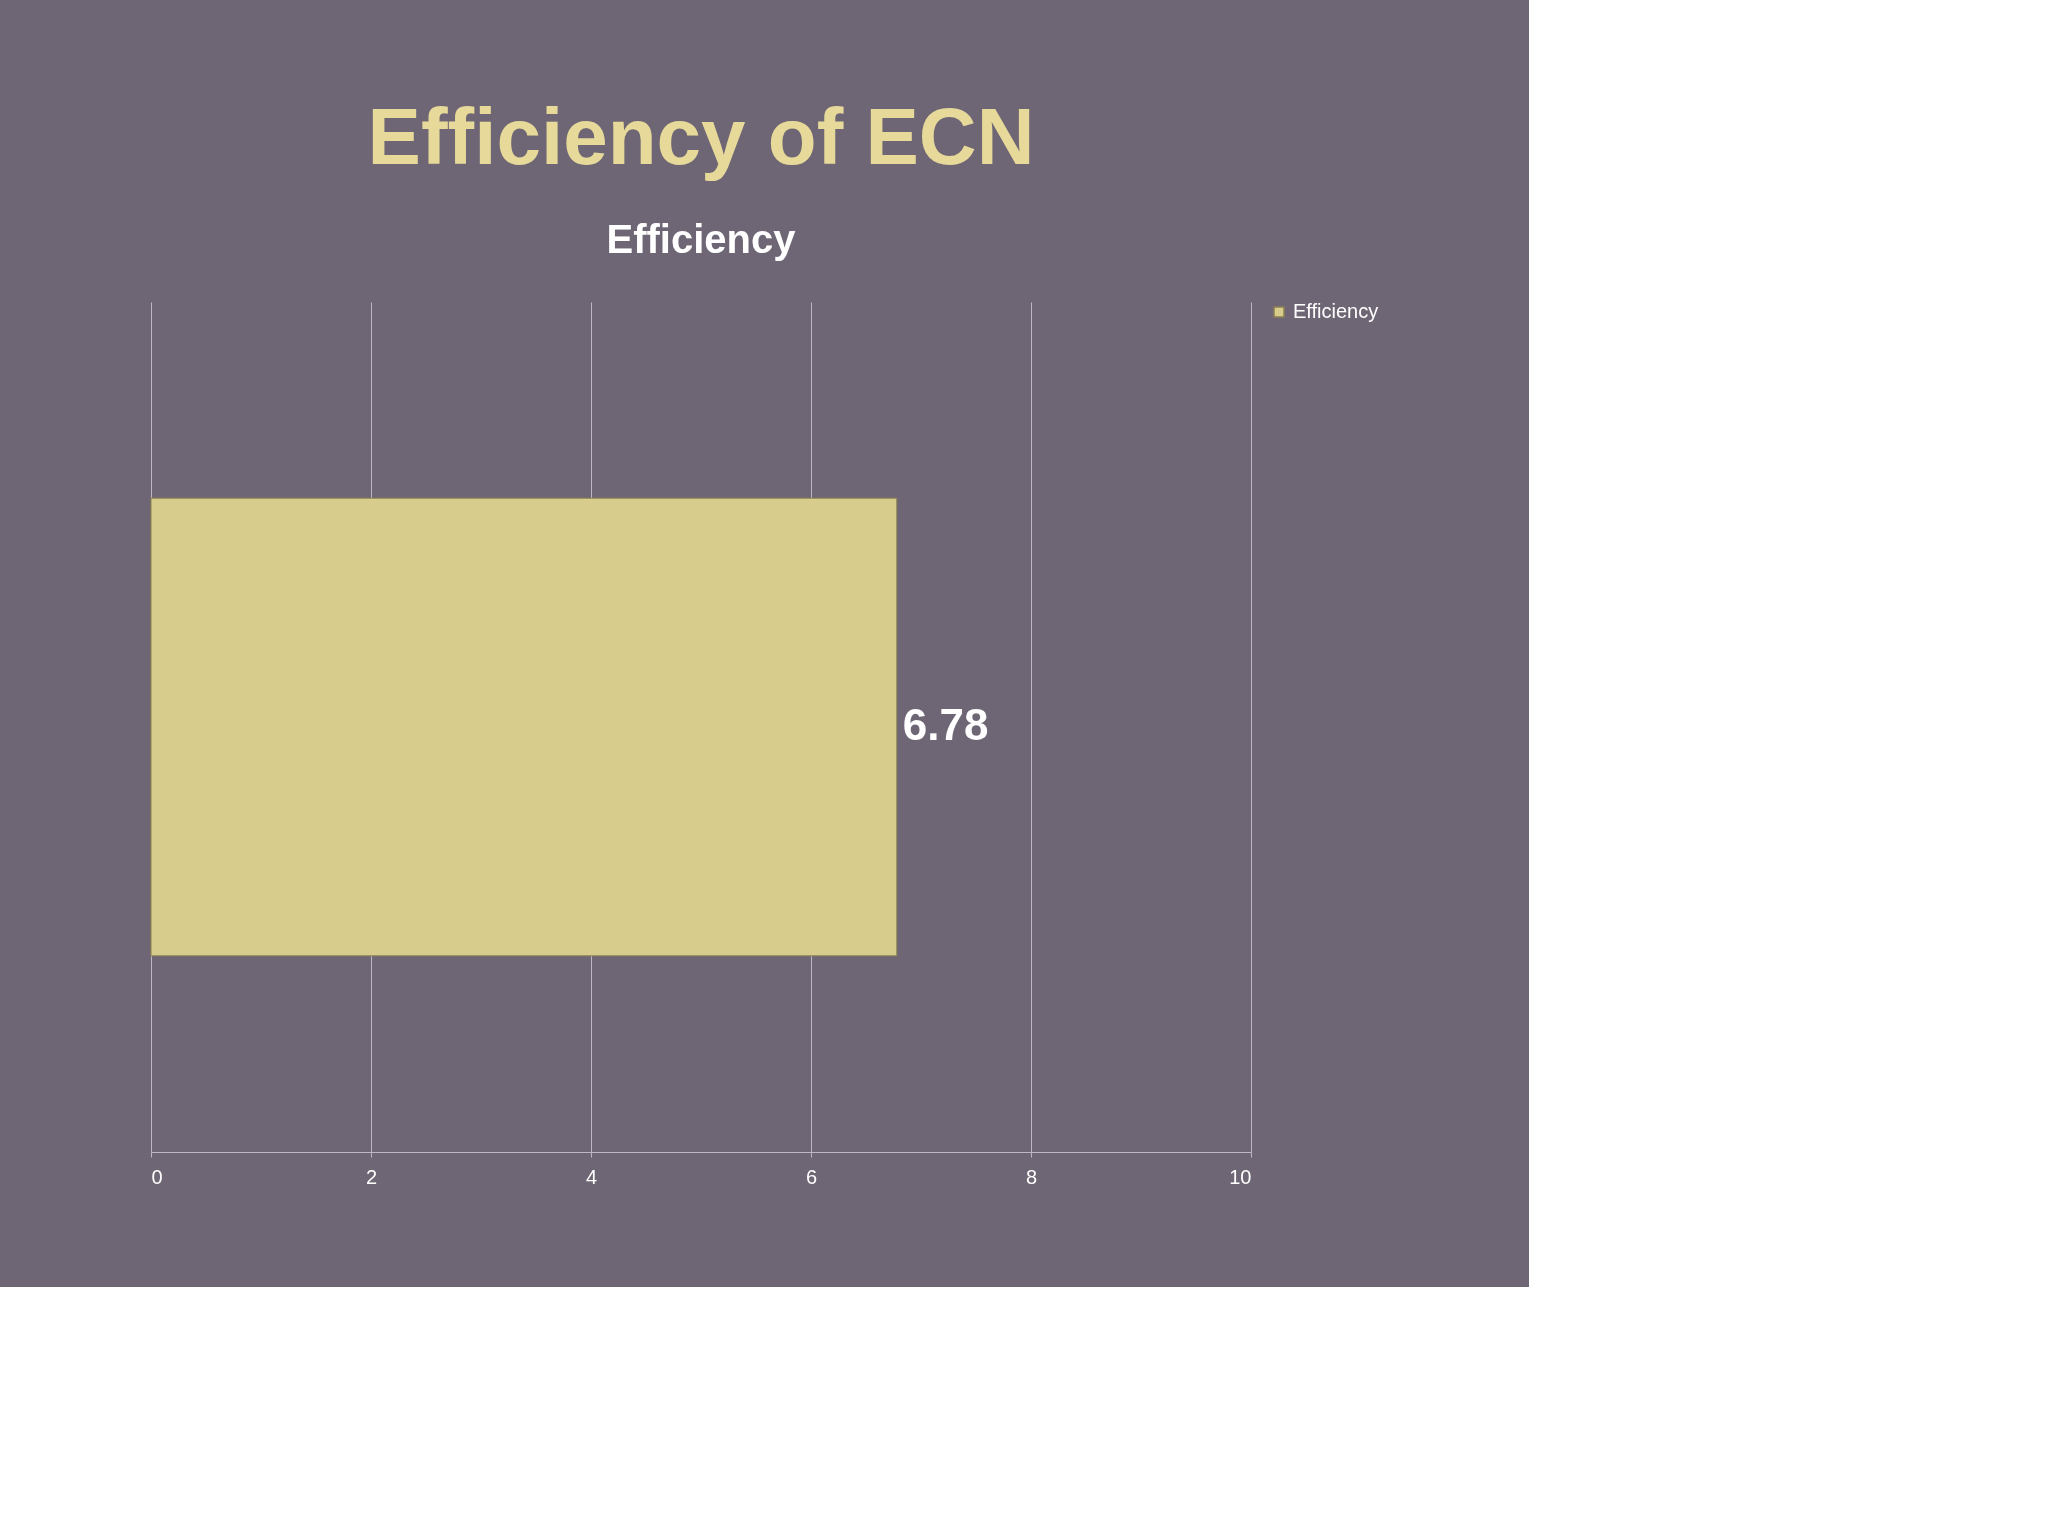  Describe the element at coordinates (811, 1176) in the screenshot. I see `x-tick-label: 6` at that location.